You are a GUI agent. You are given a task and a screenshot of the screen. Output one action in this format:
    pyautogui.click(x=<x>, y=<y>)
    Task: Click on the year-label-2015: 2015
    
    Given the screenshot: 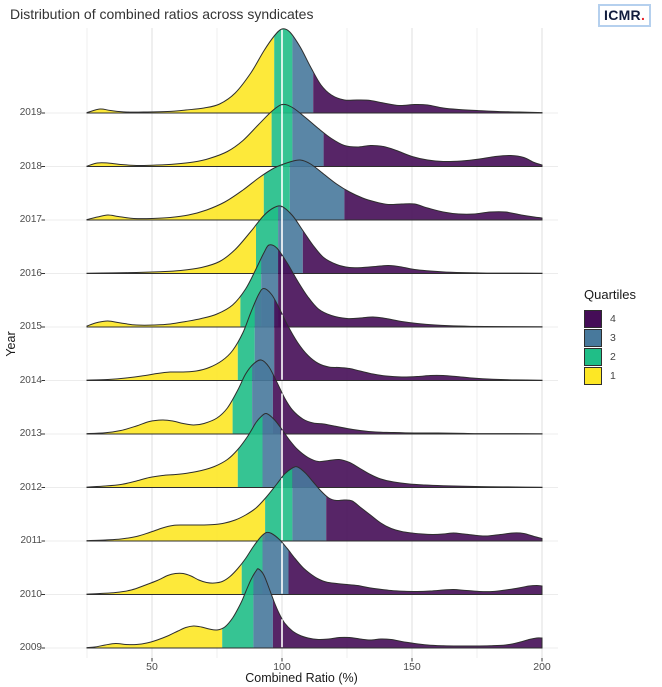 What is the action you would take?
    pyautogui.click(x=30, y=326)
    